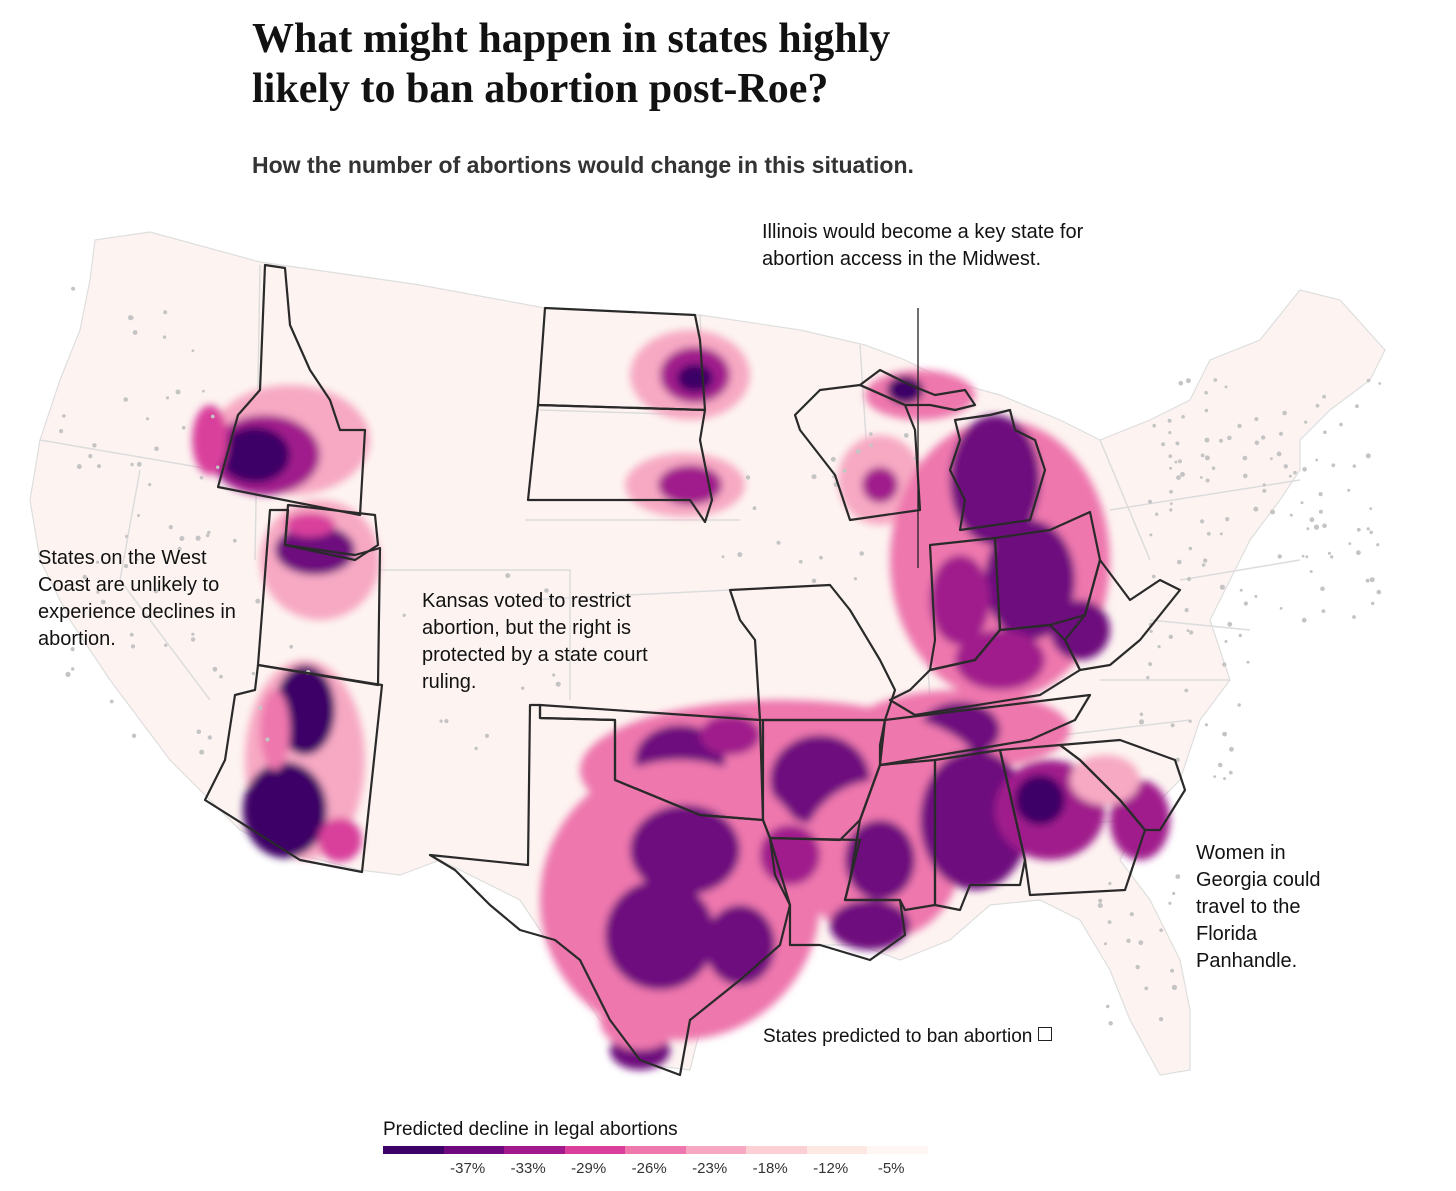  Describe the element at coordinates (468, 1168) in the screenshot. I see `legend-label: -37%` at that location.